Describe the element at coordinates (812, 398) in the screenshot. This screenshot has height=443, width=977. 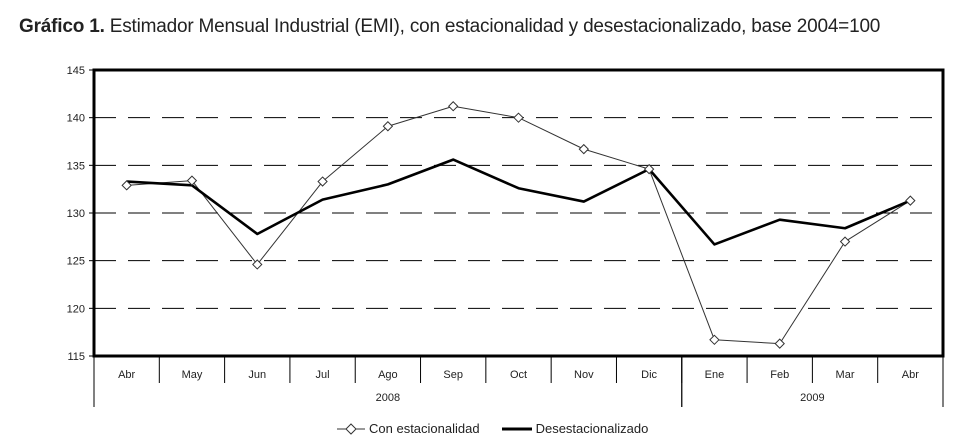
I see `x-year-label: 2009` at that location.